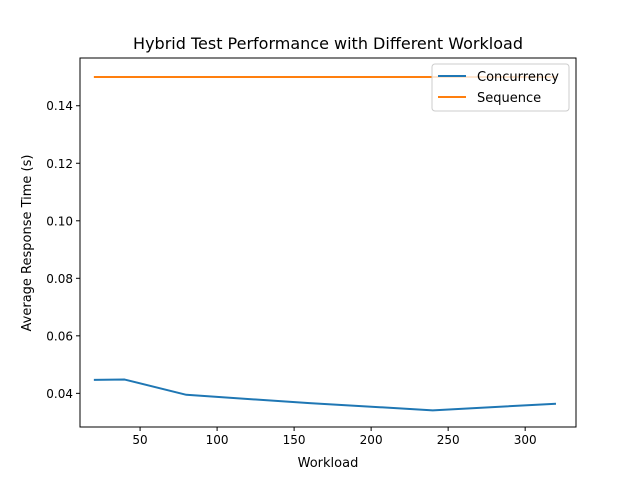 The width and height of the screenshot is (640, 484). I want to click on legend-box, so click(500, 87).